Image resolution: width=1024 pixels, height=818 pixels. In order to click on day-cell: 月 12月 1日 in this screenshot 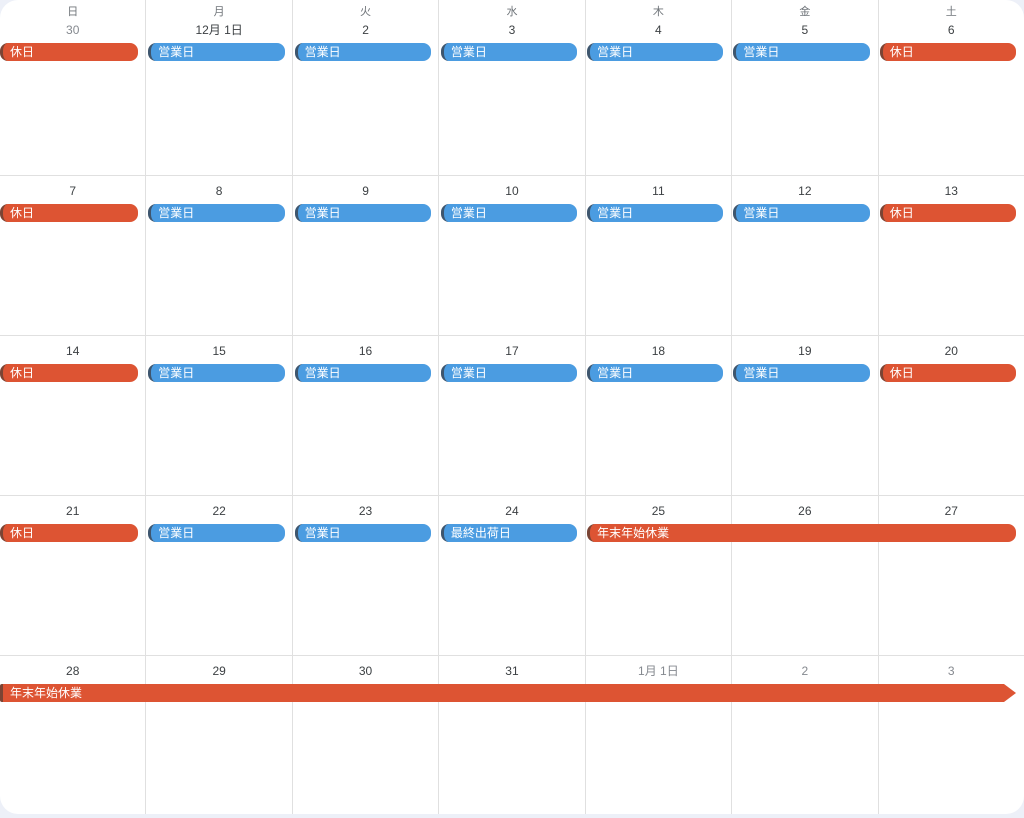, I will do `click(218, 87)`.